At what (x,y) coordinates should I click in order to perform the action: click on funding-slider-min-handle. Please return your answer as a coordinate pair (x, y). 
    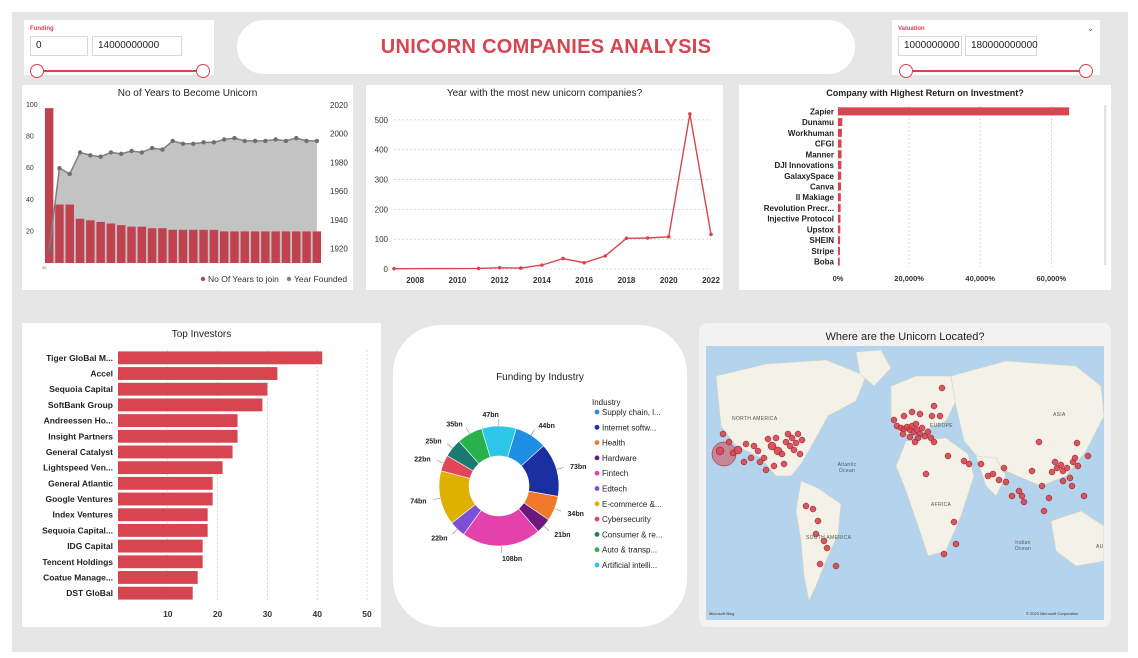
    Looking at the image, I should click on (37, 71).